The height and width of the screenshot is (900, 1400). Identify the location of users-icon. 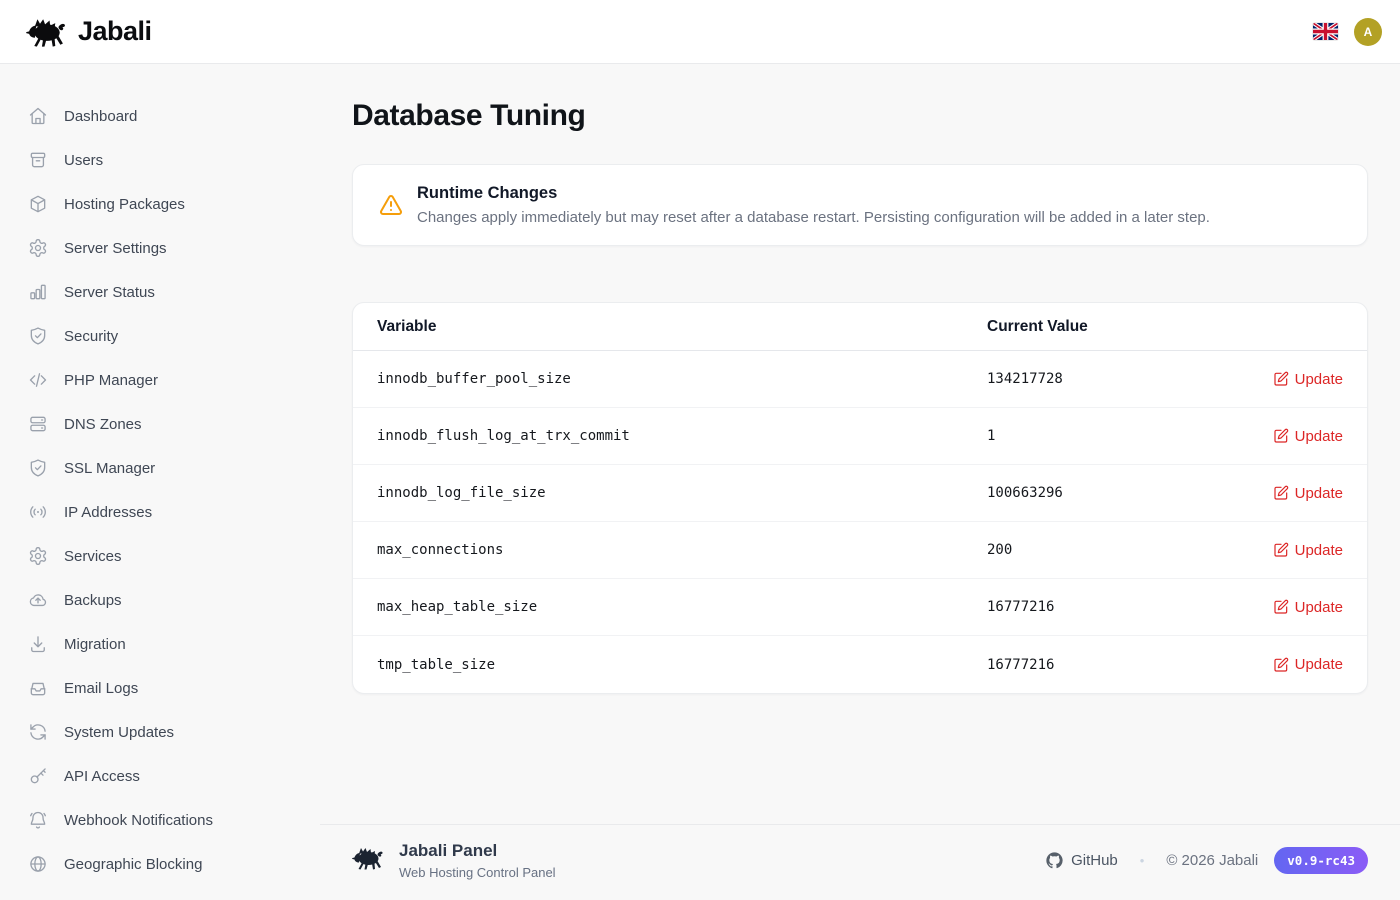
(38, 160).